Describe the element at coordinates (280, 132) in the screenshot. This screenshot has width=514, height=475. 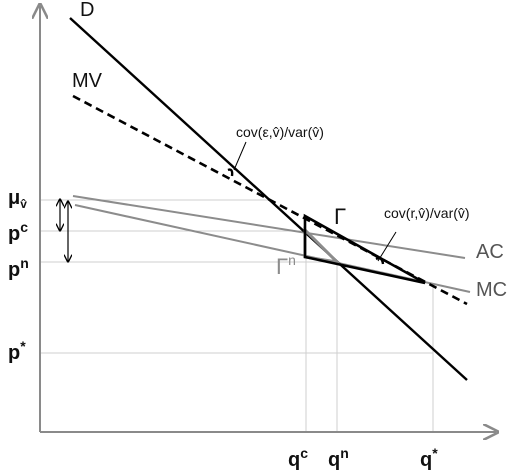
I see `label-cov-eps: cov(ε,v̂)/var(v̂)` at that location.